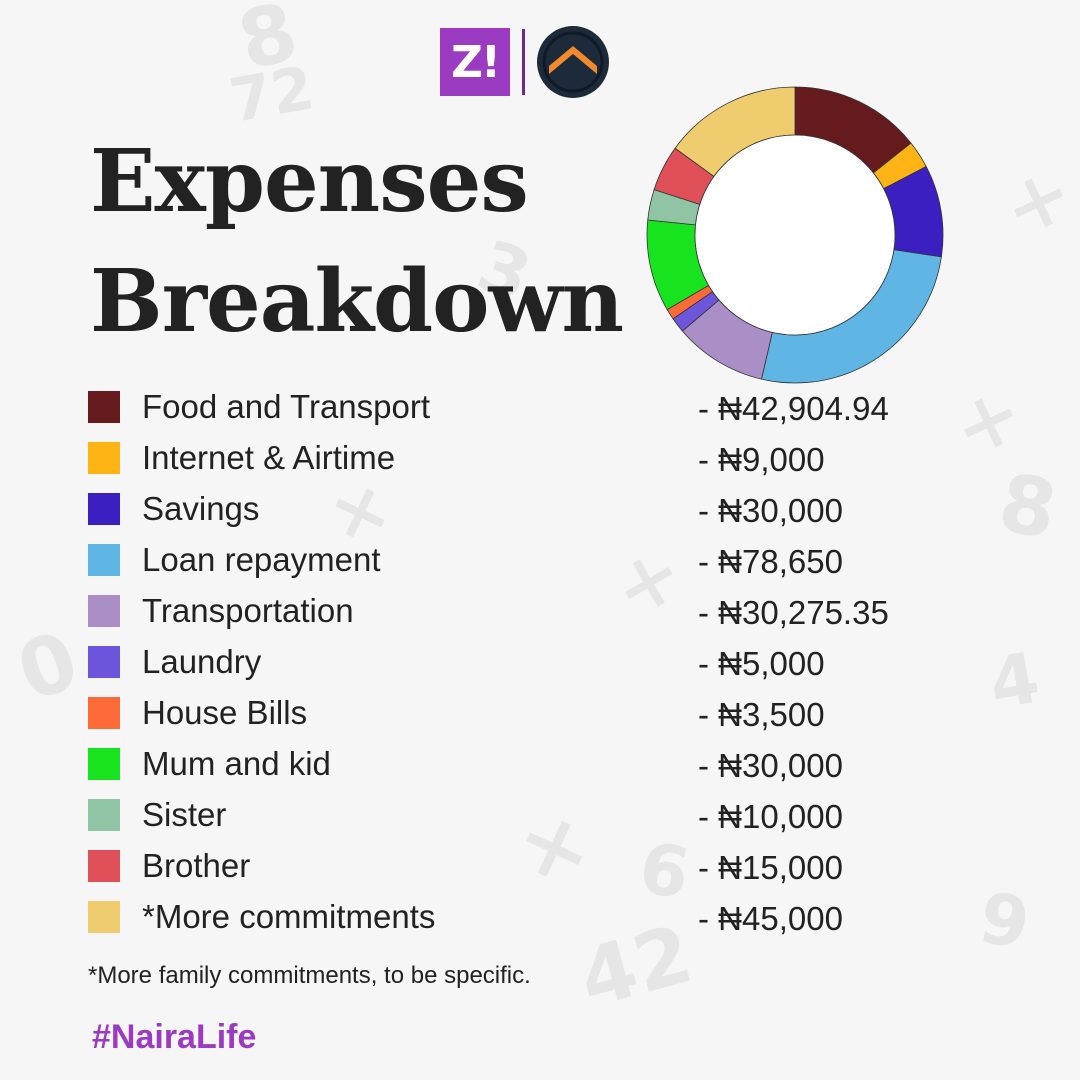  What do you see at coordinates (538, 661) in the screenshot?
I see `legend-item: Laundry - ₦5,000` at bounding box center [538, 661].